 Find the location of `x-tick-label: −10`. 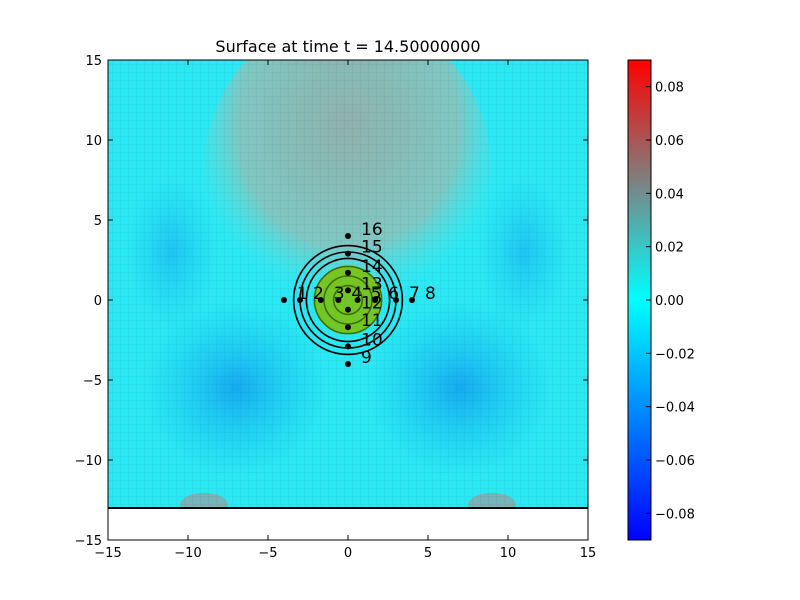

x-tick-label: −10 is located at coordinates (187, 553).